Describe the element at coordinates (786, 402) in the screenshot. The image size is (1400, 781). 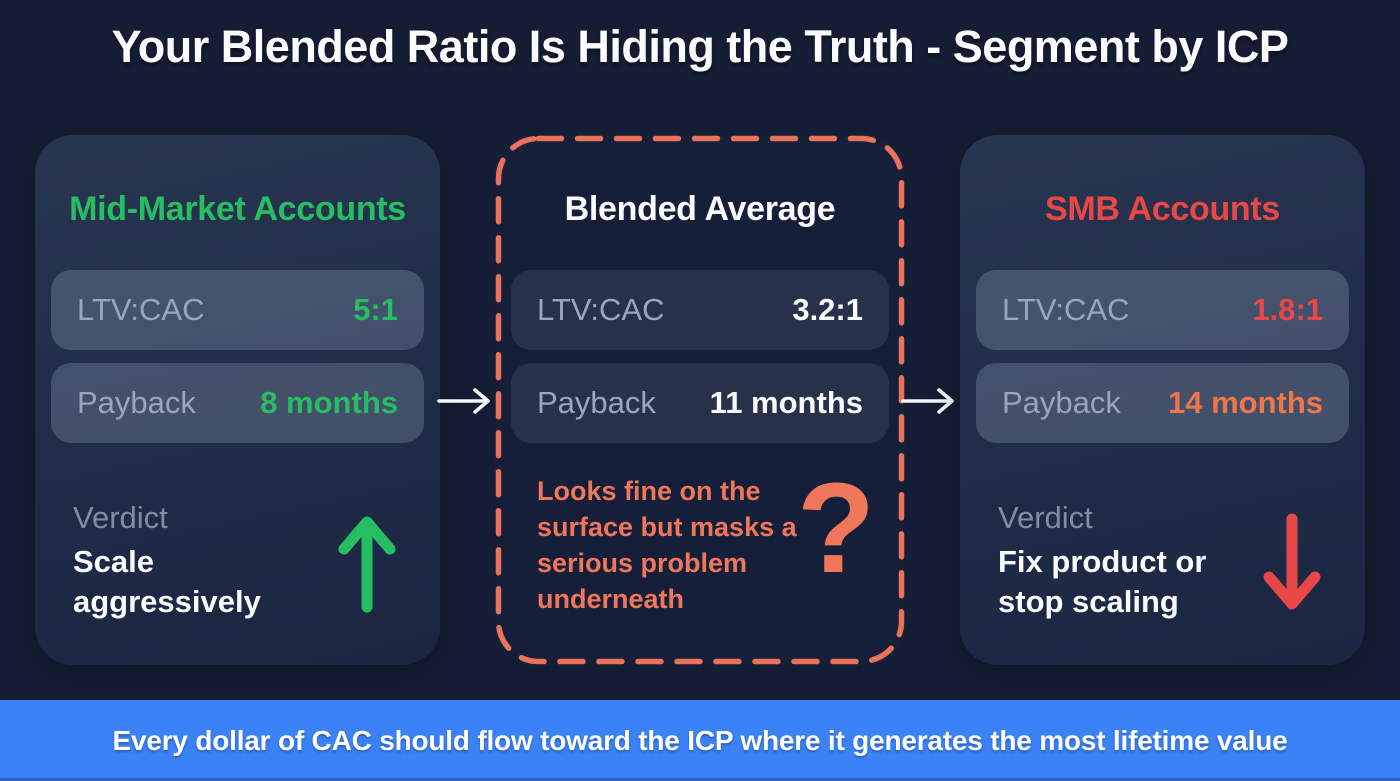
I see `payback-value: 11 months` at that location.